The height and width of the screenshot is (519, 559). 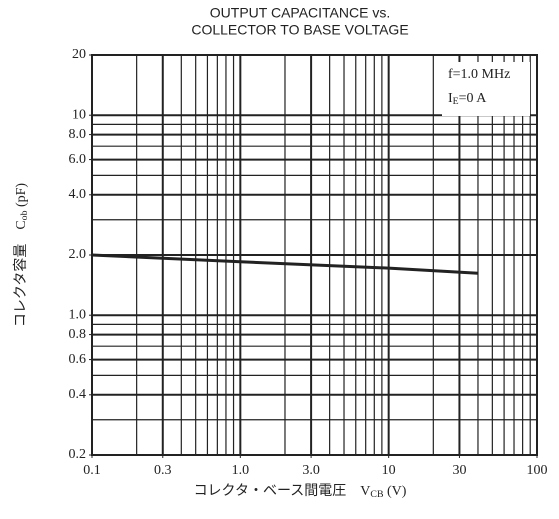 What do you see at coordinates (92, 470) in the screenshot?
I see `x-tick-label: 0.1` at bounding box center [92, 470].